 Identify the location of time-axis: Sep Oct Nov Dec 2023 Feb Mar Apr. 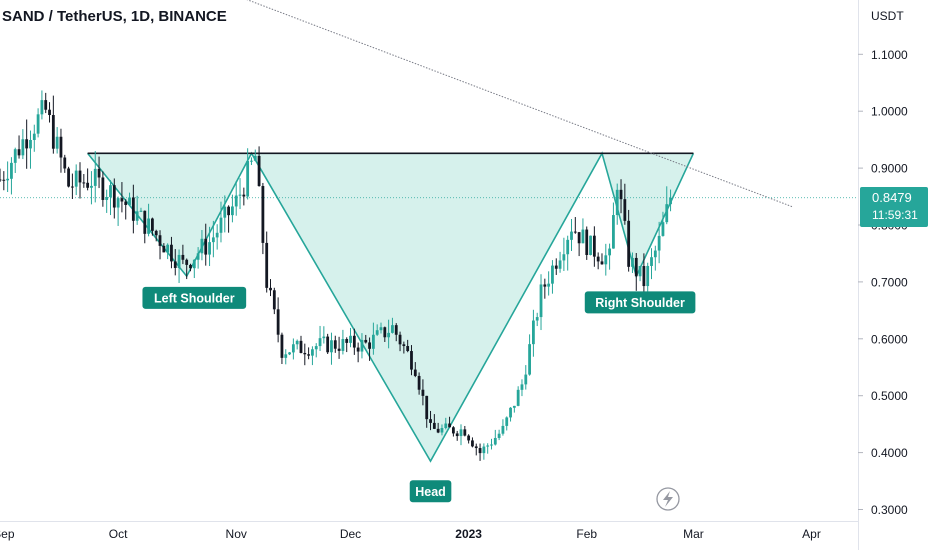
(429, 531).